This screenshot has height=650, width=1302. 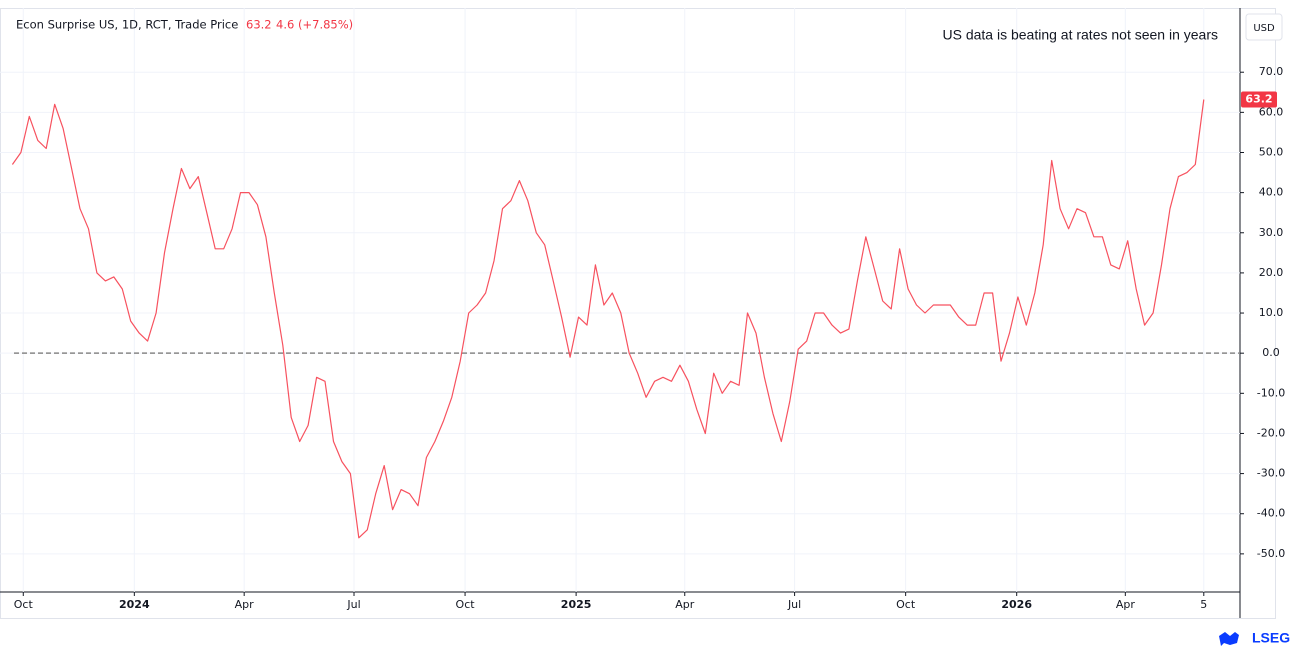 I want to click on y-tick-label: 50.0, so click(x=1271, y=151).